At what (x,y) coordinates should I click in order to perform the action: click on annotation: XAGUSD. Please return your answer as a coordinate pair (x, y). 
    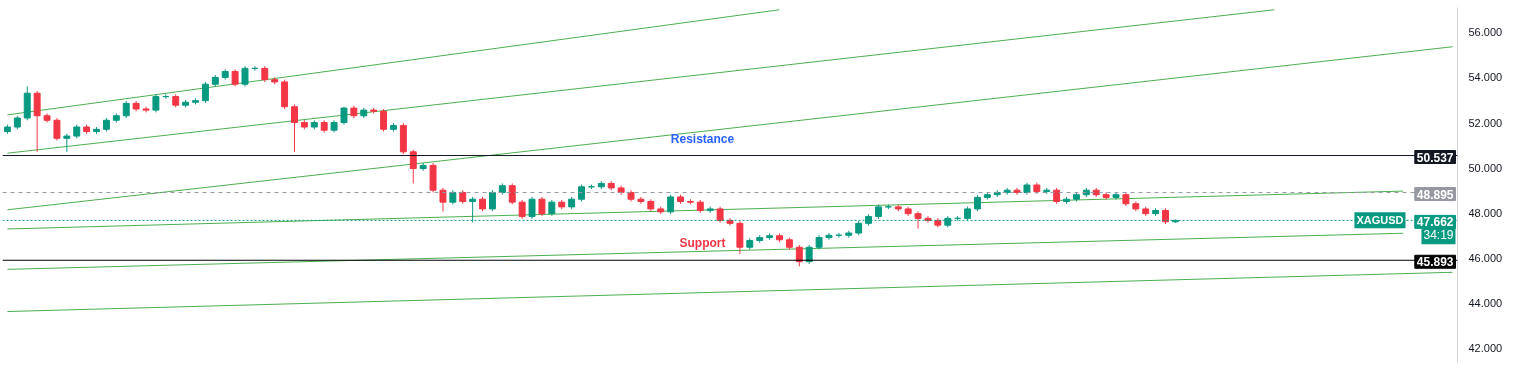
    Looking at the image, I should click on (1380, 220).